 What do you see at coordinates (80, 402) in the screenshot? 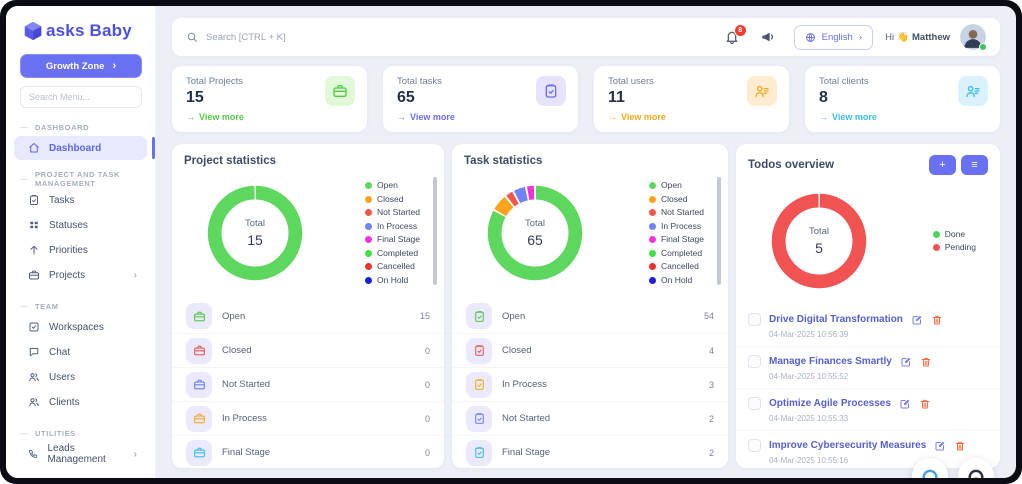
I see `sidebar-item-clients: Clients` at bounding box center [80, 402].